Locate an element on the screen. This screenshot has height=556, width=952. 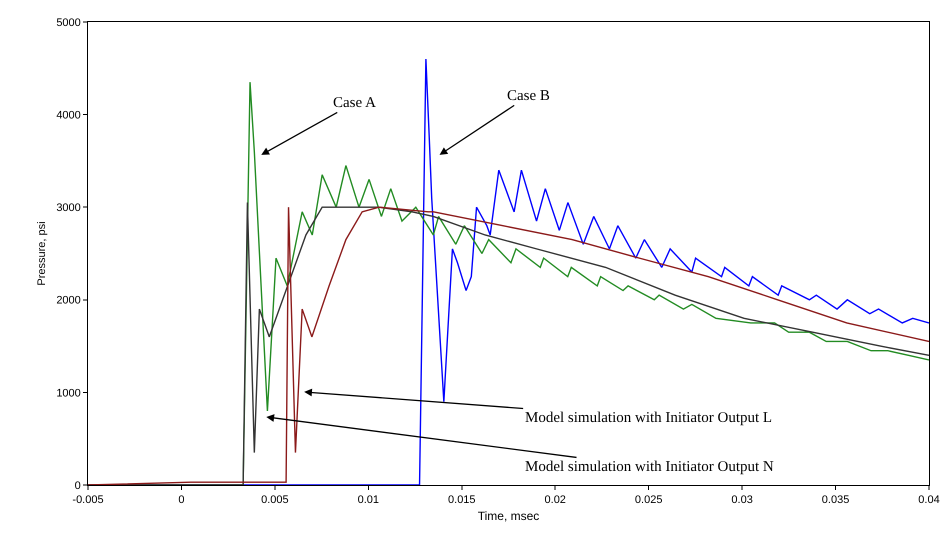
x-tick-label: -0.005 is located at coordinates (88, 500).